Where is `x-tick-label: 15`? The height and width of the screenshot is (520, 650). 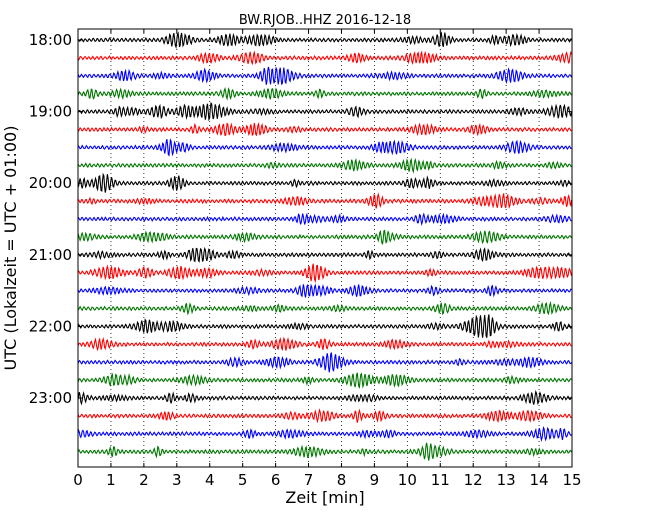
x-tick-label: 15 is located at coordinates (571, 480).